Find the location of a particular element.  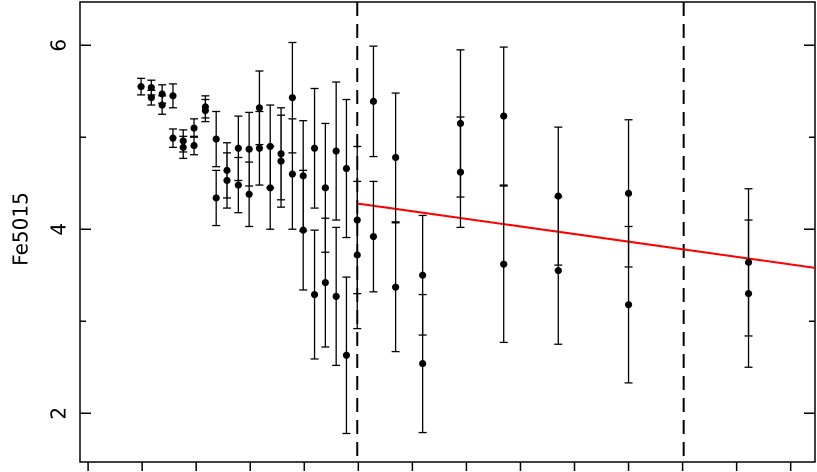

y-tick-label: 2 is located at coordinates (59, 413).